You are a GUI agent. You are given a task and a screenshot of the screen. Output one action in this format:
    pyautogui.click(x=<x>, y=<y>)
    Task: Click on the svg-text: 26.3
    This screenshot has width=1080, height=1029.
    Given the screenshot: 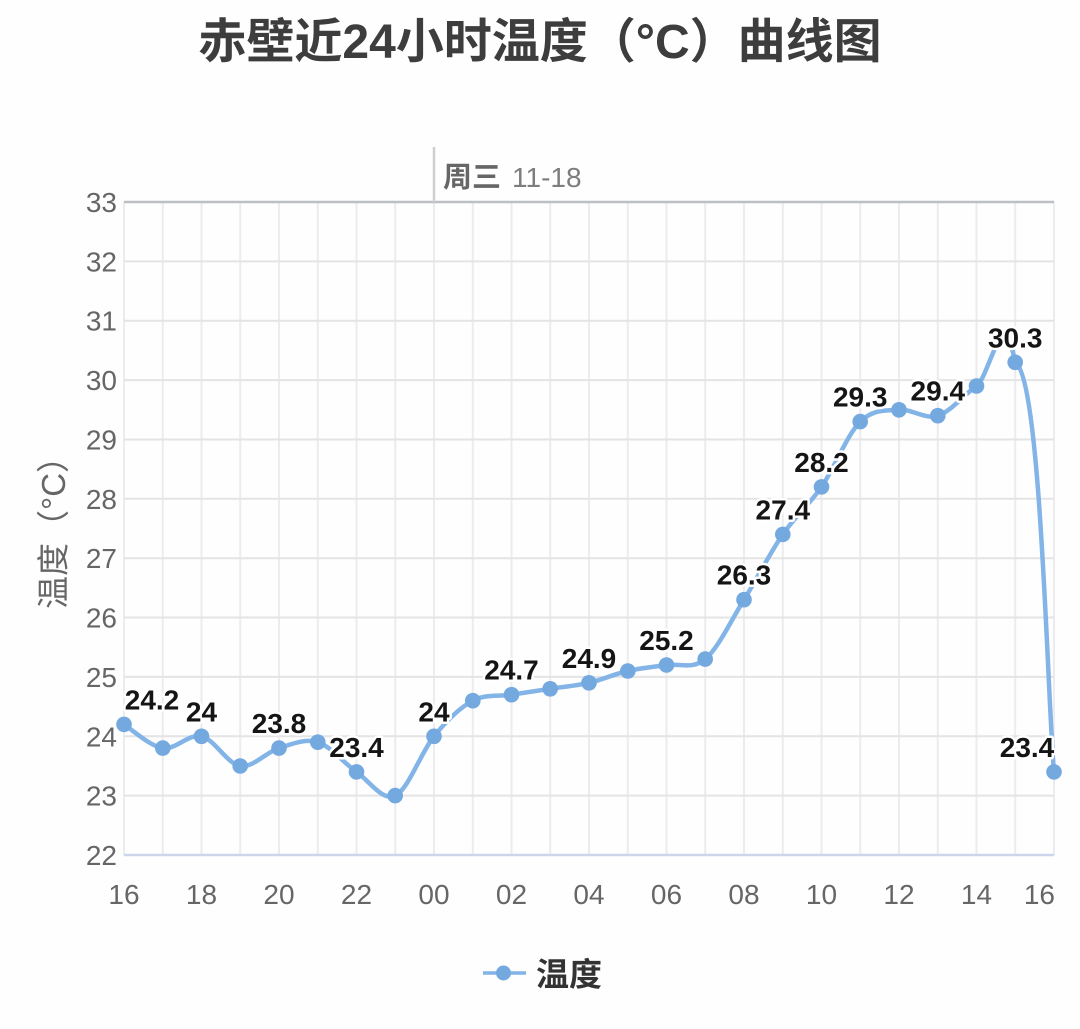 What is the action you would take?
    pyautogui.click(x=744, y=575)
    